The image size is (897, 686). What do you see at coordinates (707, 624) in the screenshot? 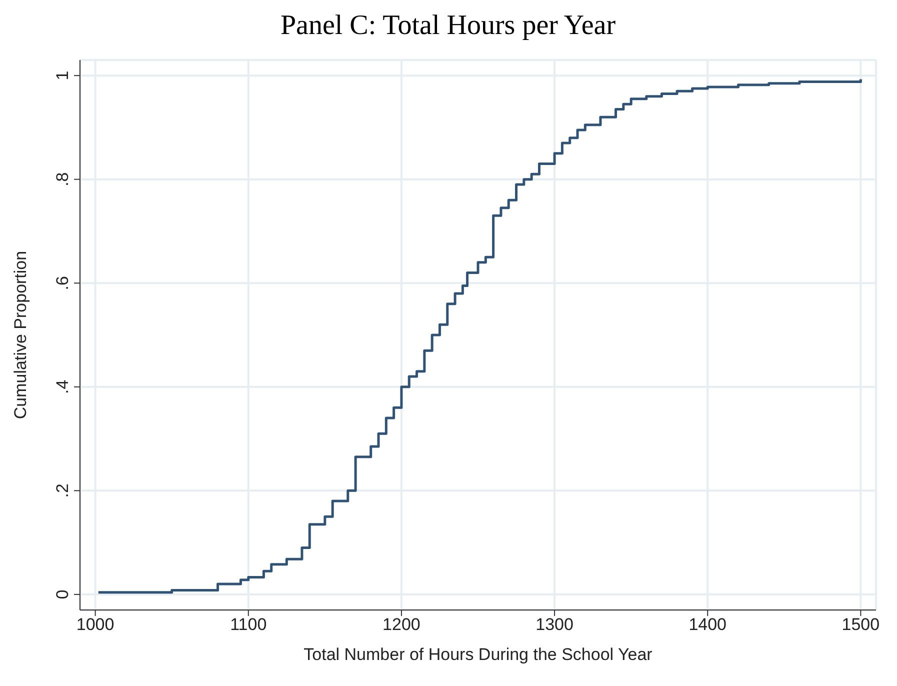
I see `x-tick-label: 1400` at bounding box center [707, 624].